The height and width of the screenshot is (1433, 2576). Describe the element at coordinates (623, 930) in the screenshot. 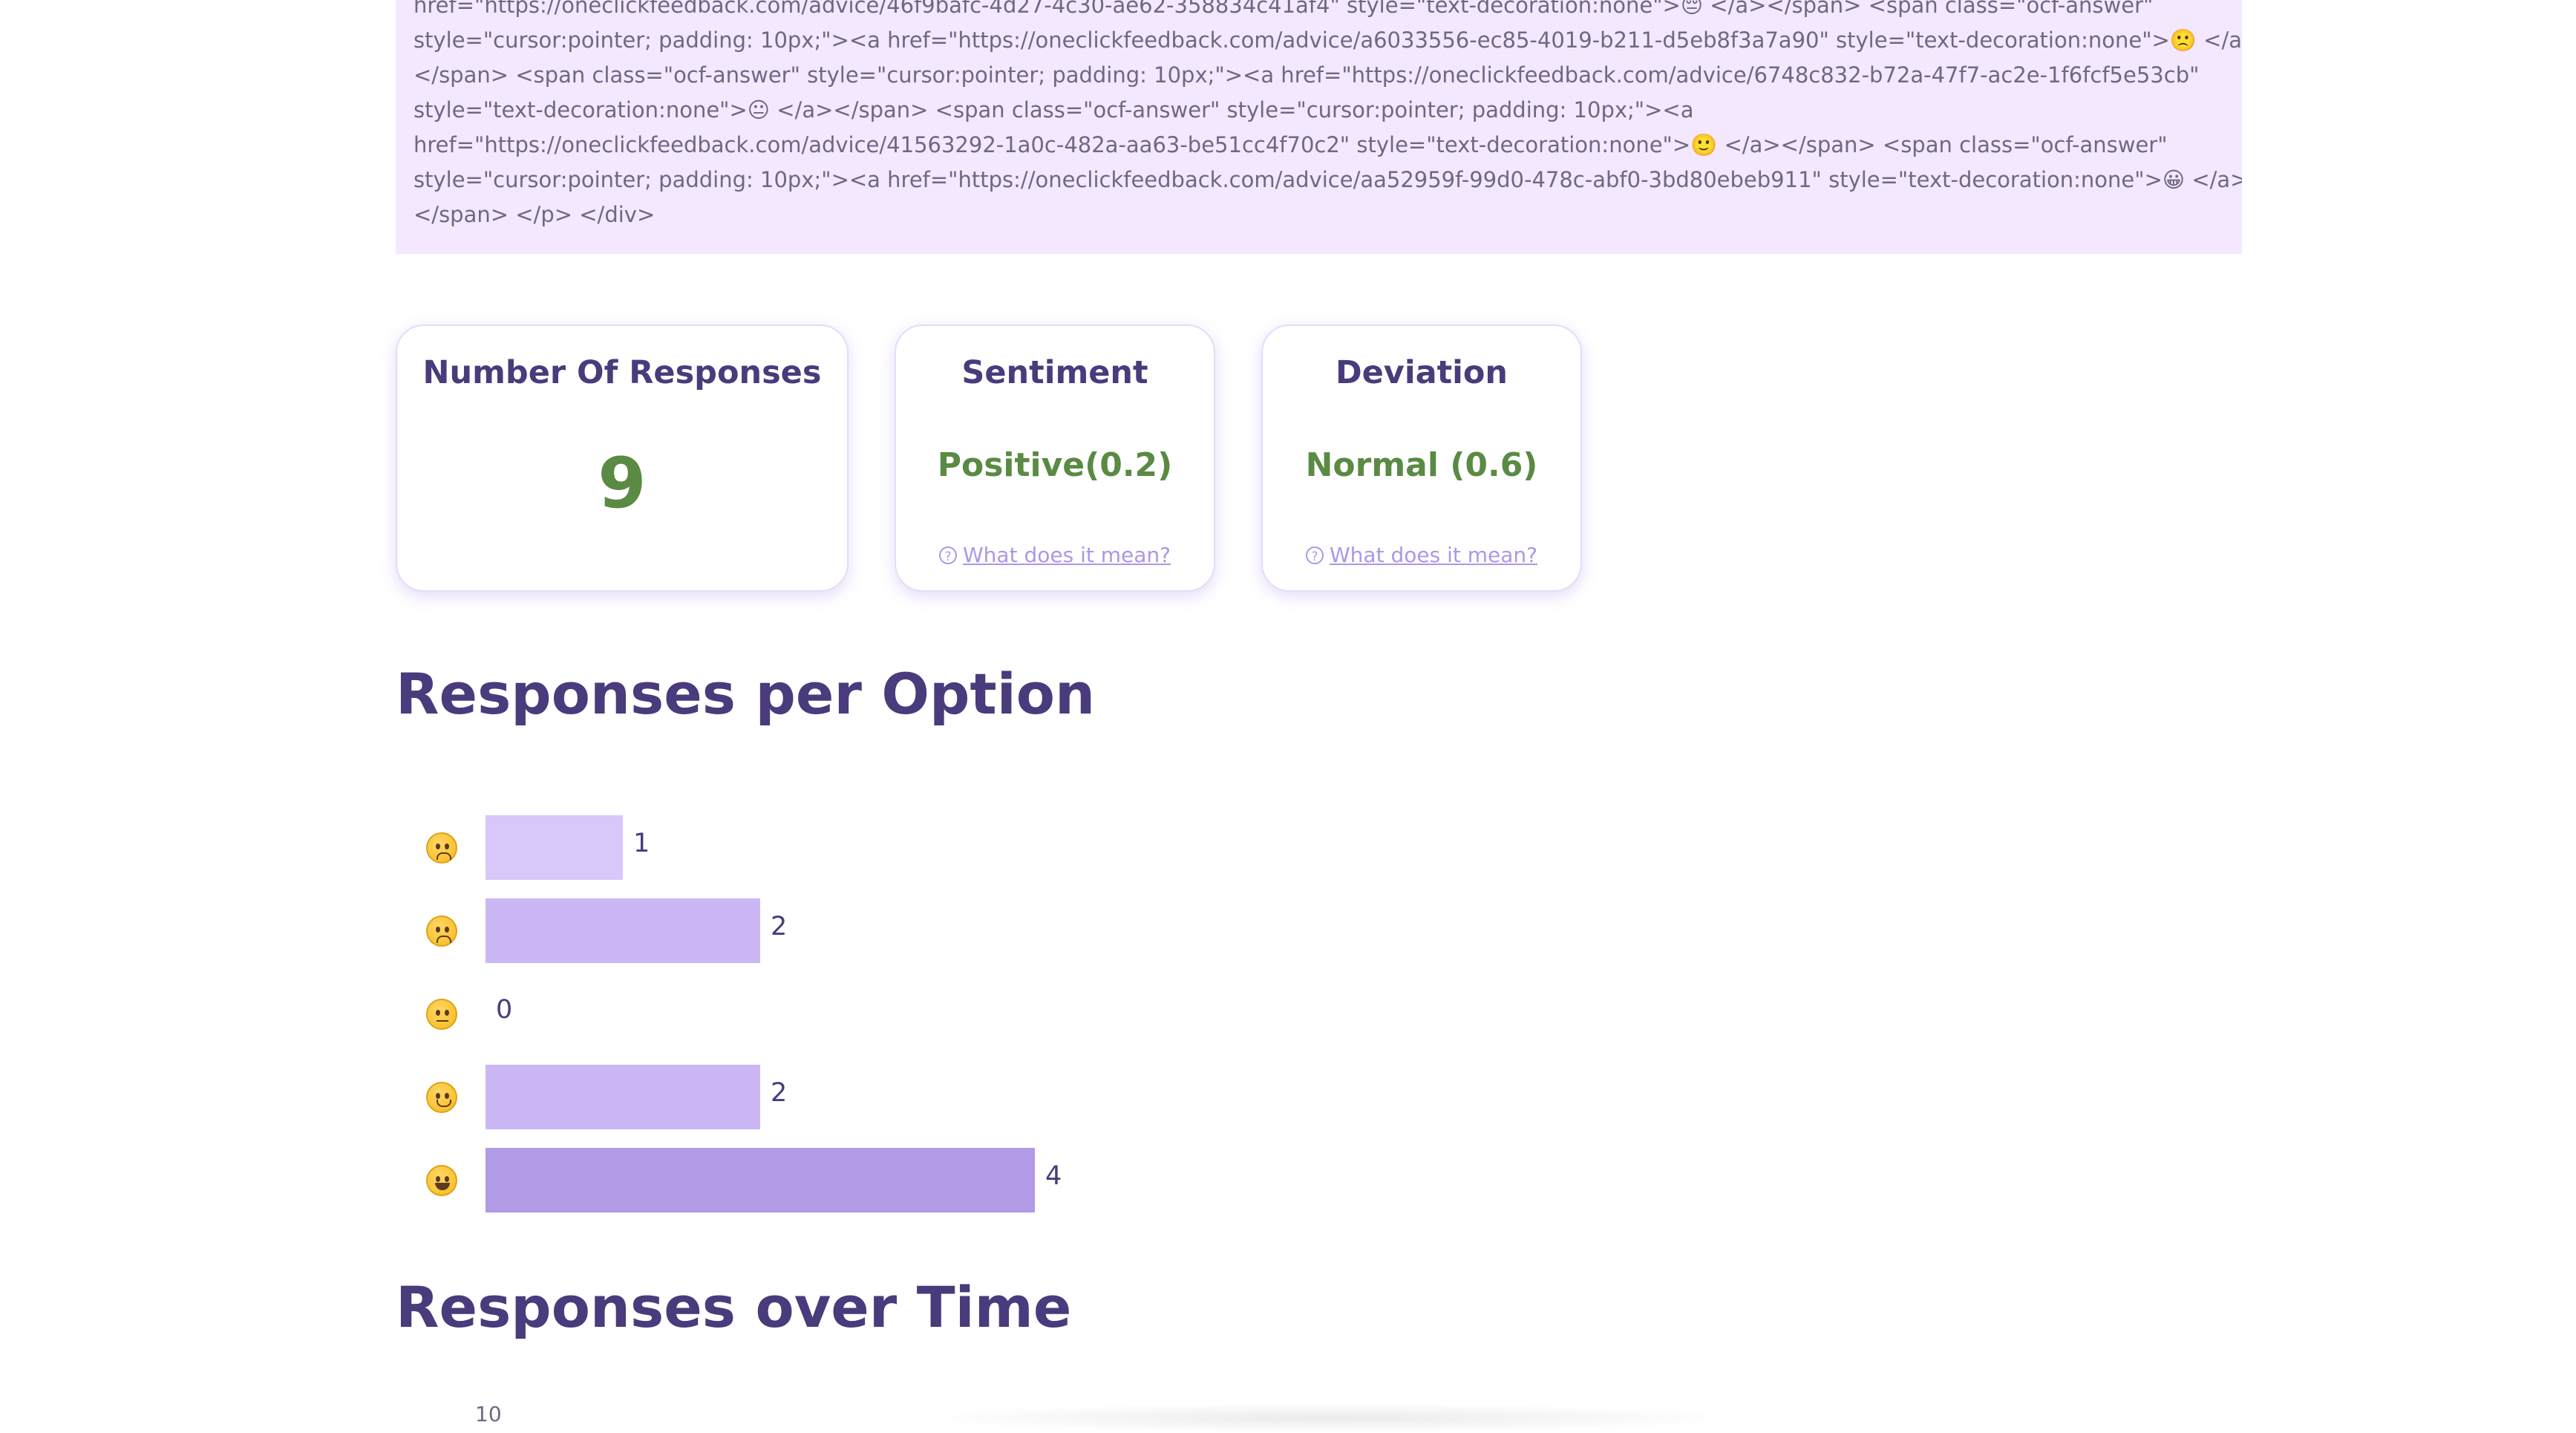

I see `bar-sad-face` at that location.